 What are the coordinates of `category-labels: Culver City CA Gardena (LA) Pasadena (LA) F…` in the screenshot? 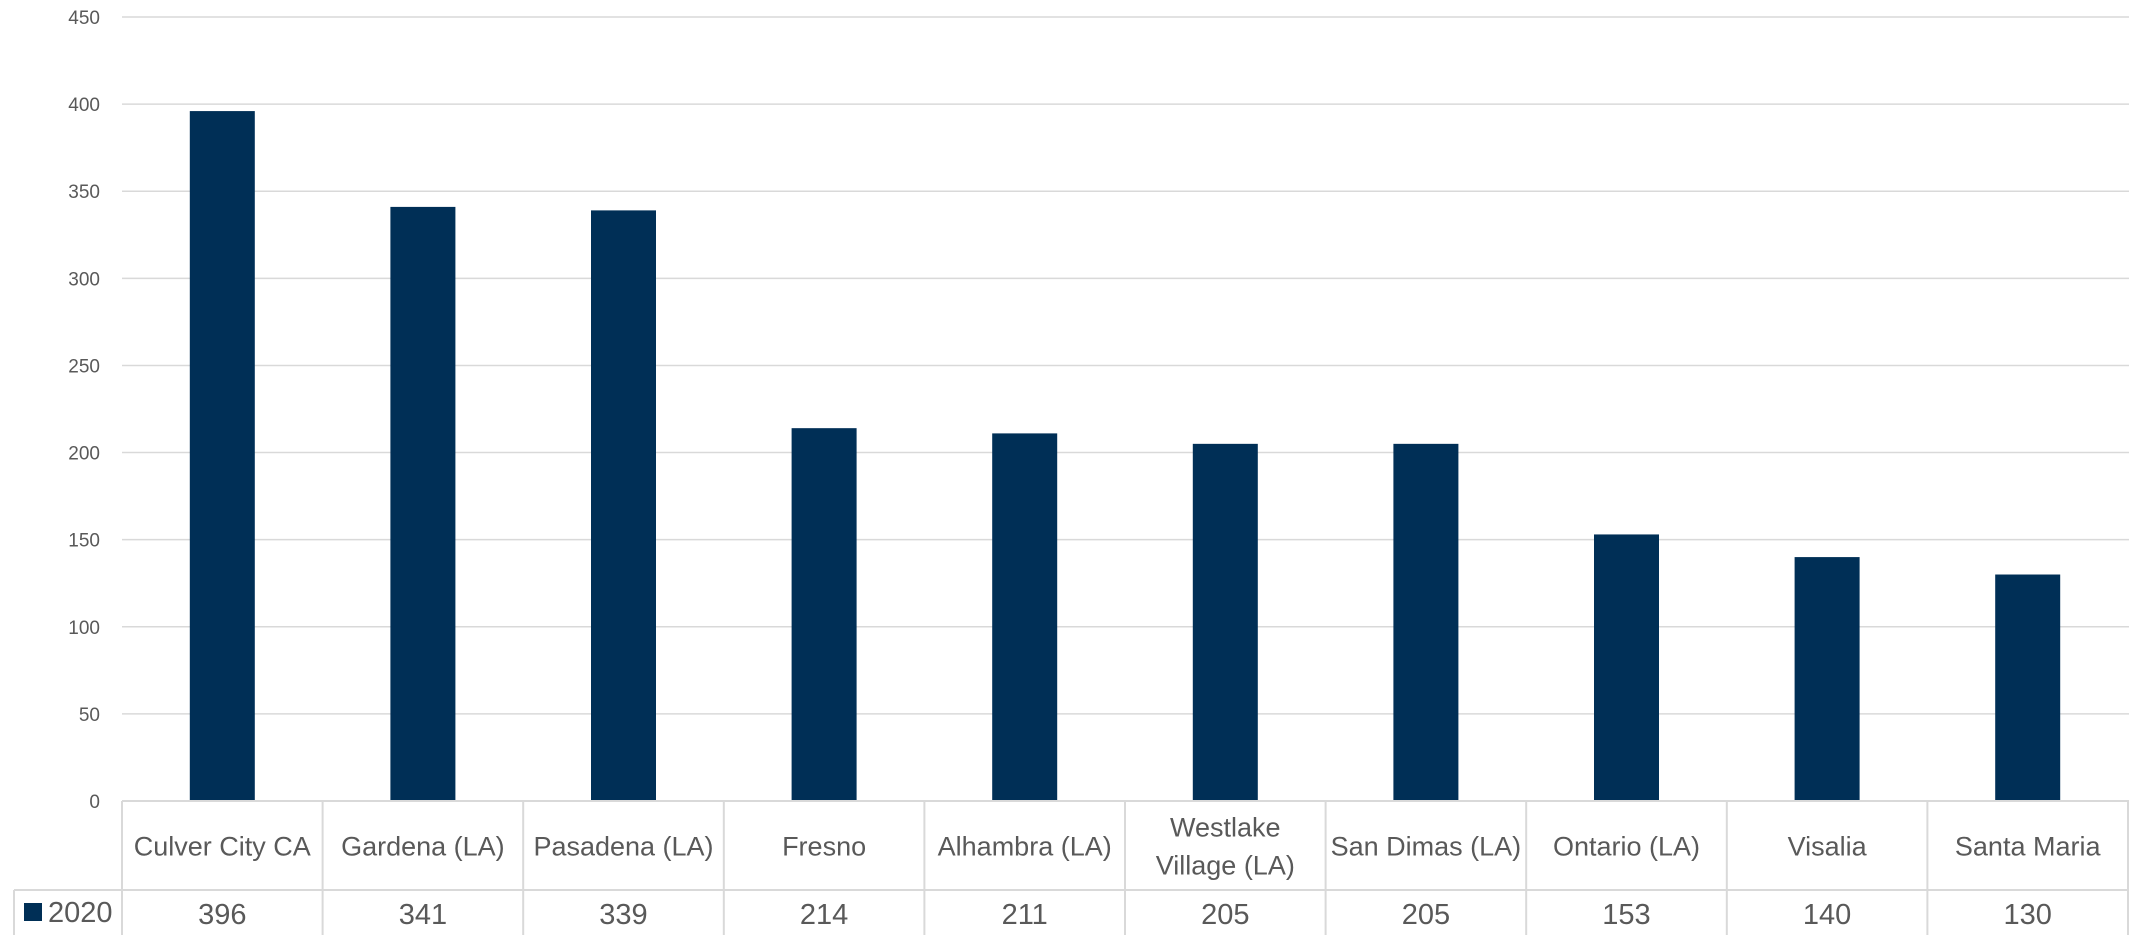 It's located at (1118, 847).